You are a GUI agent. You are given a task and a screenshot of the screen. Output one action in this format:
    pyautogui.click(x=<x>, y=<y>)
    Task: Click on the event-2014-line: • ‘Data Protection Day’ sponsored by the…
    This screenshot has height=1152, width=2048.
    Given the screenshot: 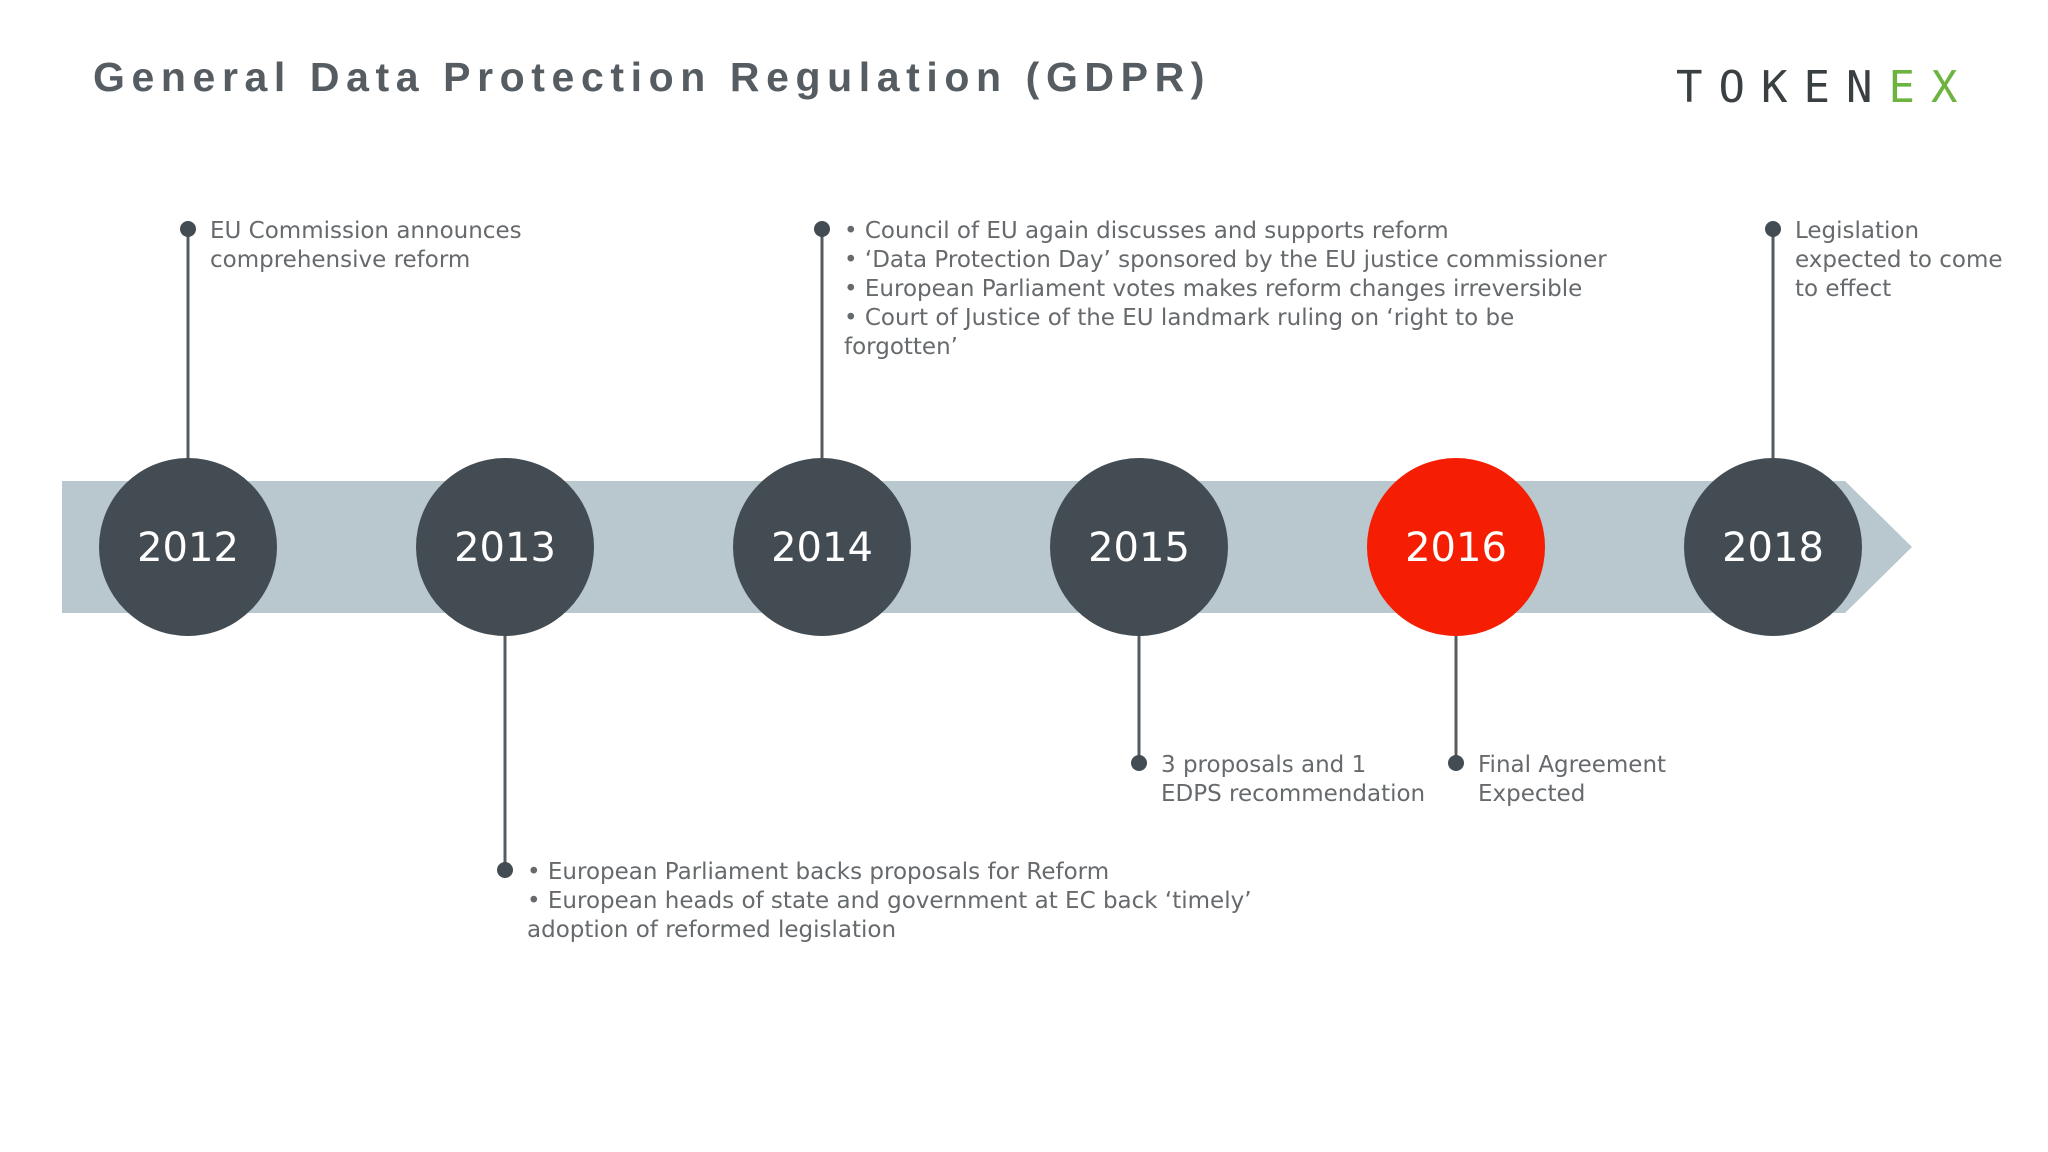 What is the action you would take?
    pyautogui.click(x=1225, y=260)
    